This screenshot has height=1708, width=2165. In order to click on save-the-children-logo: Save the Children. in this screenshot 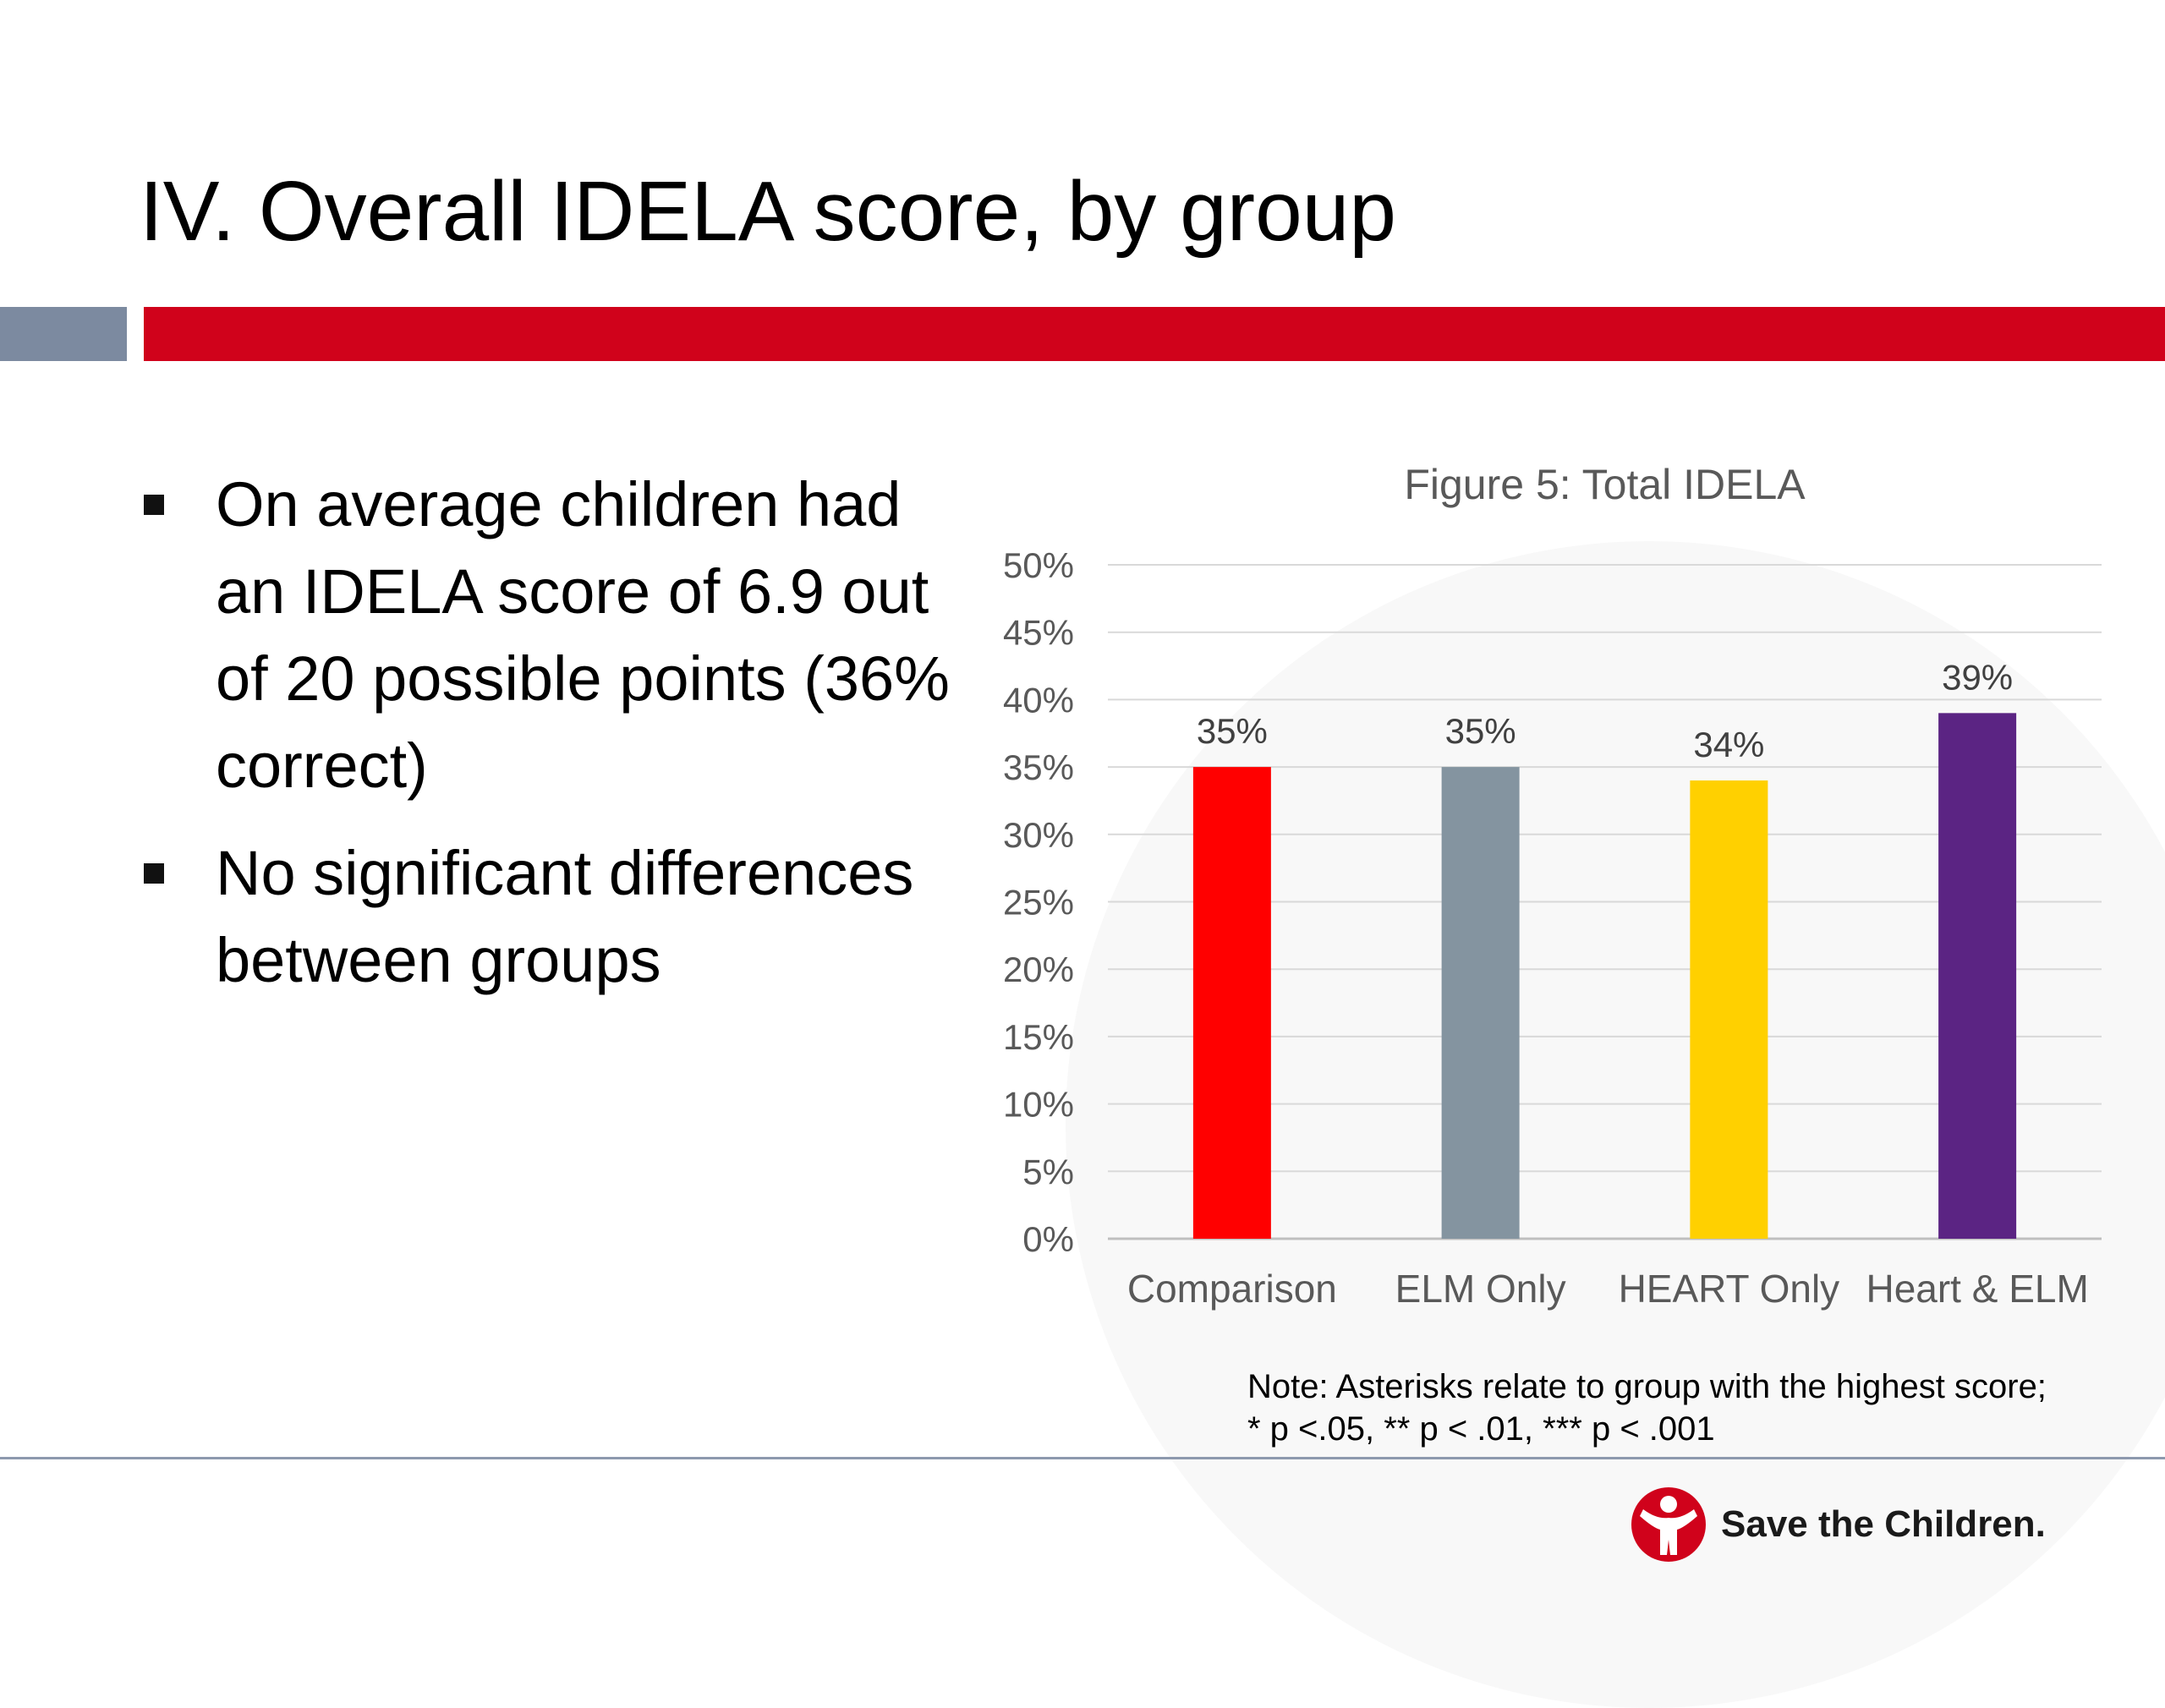, I will do `click(1837, 1524)`.